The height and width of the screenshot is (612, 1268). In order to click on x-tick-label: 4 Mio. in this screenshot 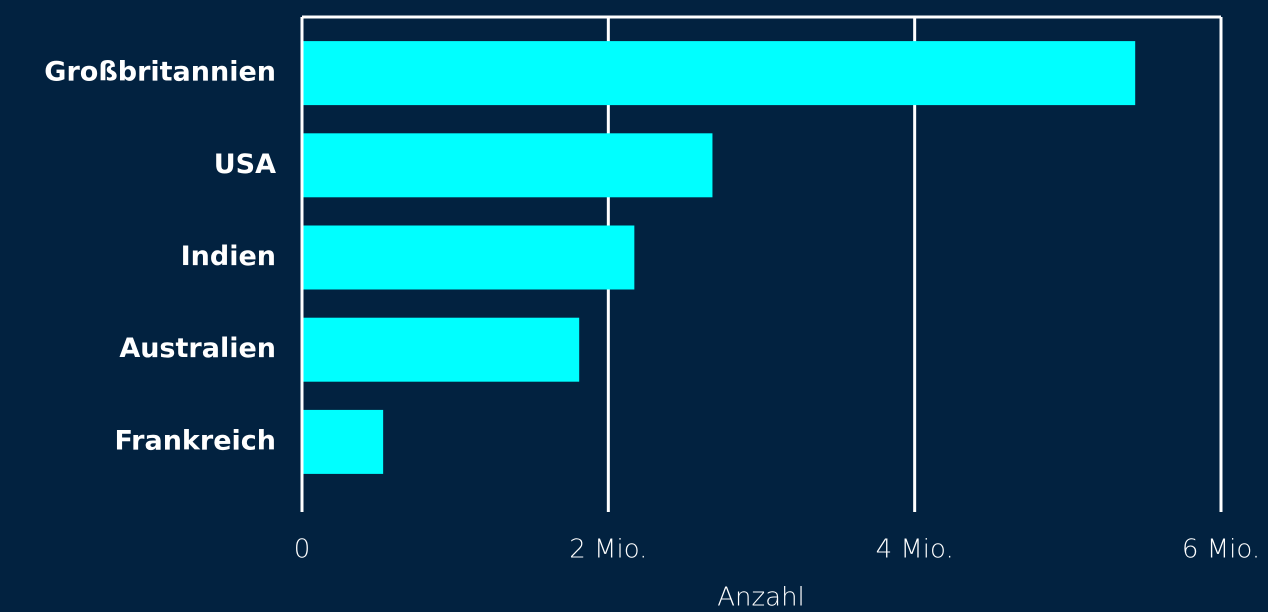, I will do `click(915, 550)`.